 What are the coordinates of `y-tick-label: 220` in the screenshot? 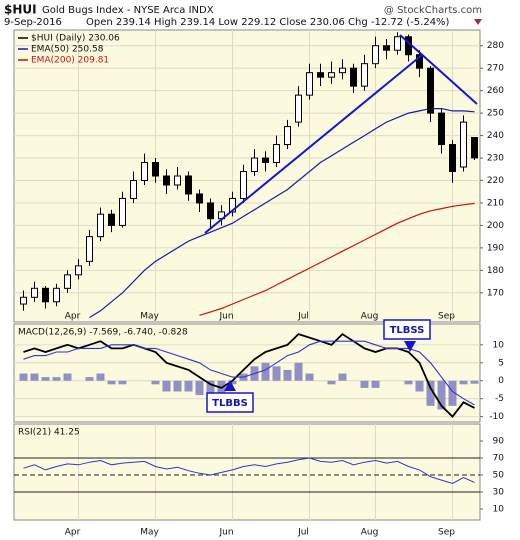 It's located at (495, 181).